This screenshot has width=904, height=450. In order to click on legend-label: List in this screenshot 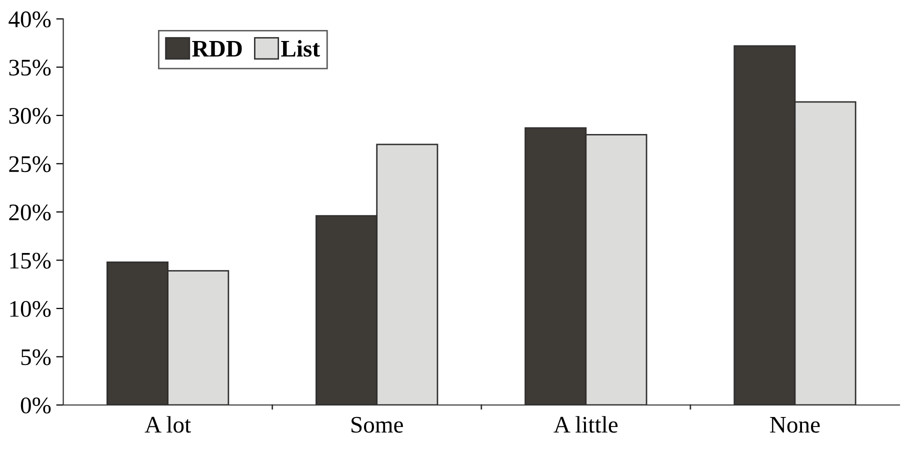, I will do `click(300, 48)`.